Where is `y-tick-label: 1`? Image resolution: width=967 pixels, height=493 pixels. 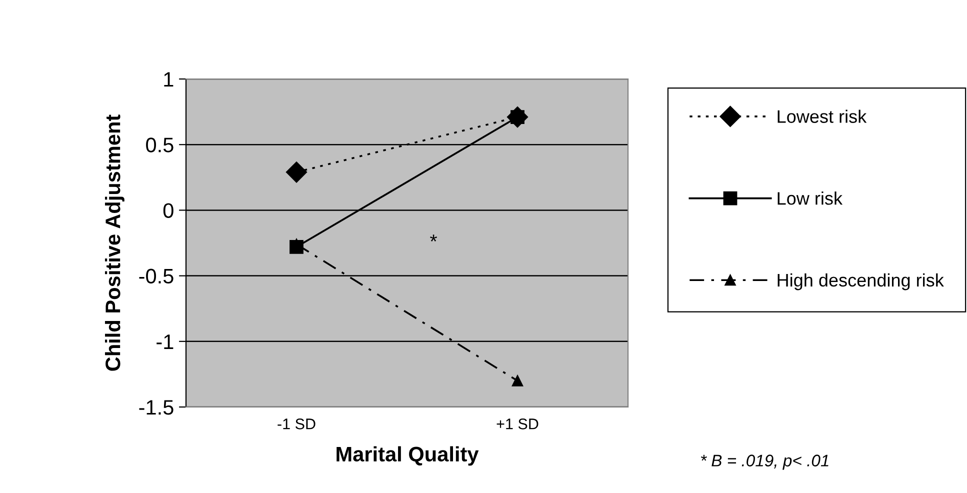
y-tick-label: 1 is located at coordinates (169, 79).